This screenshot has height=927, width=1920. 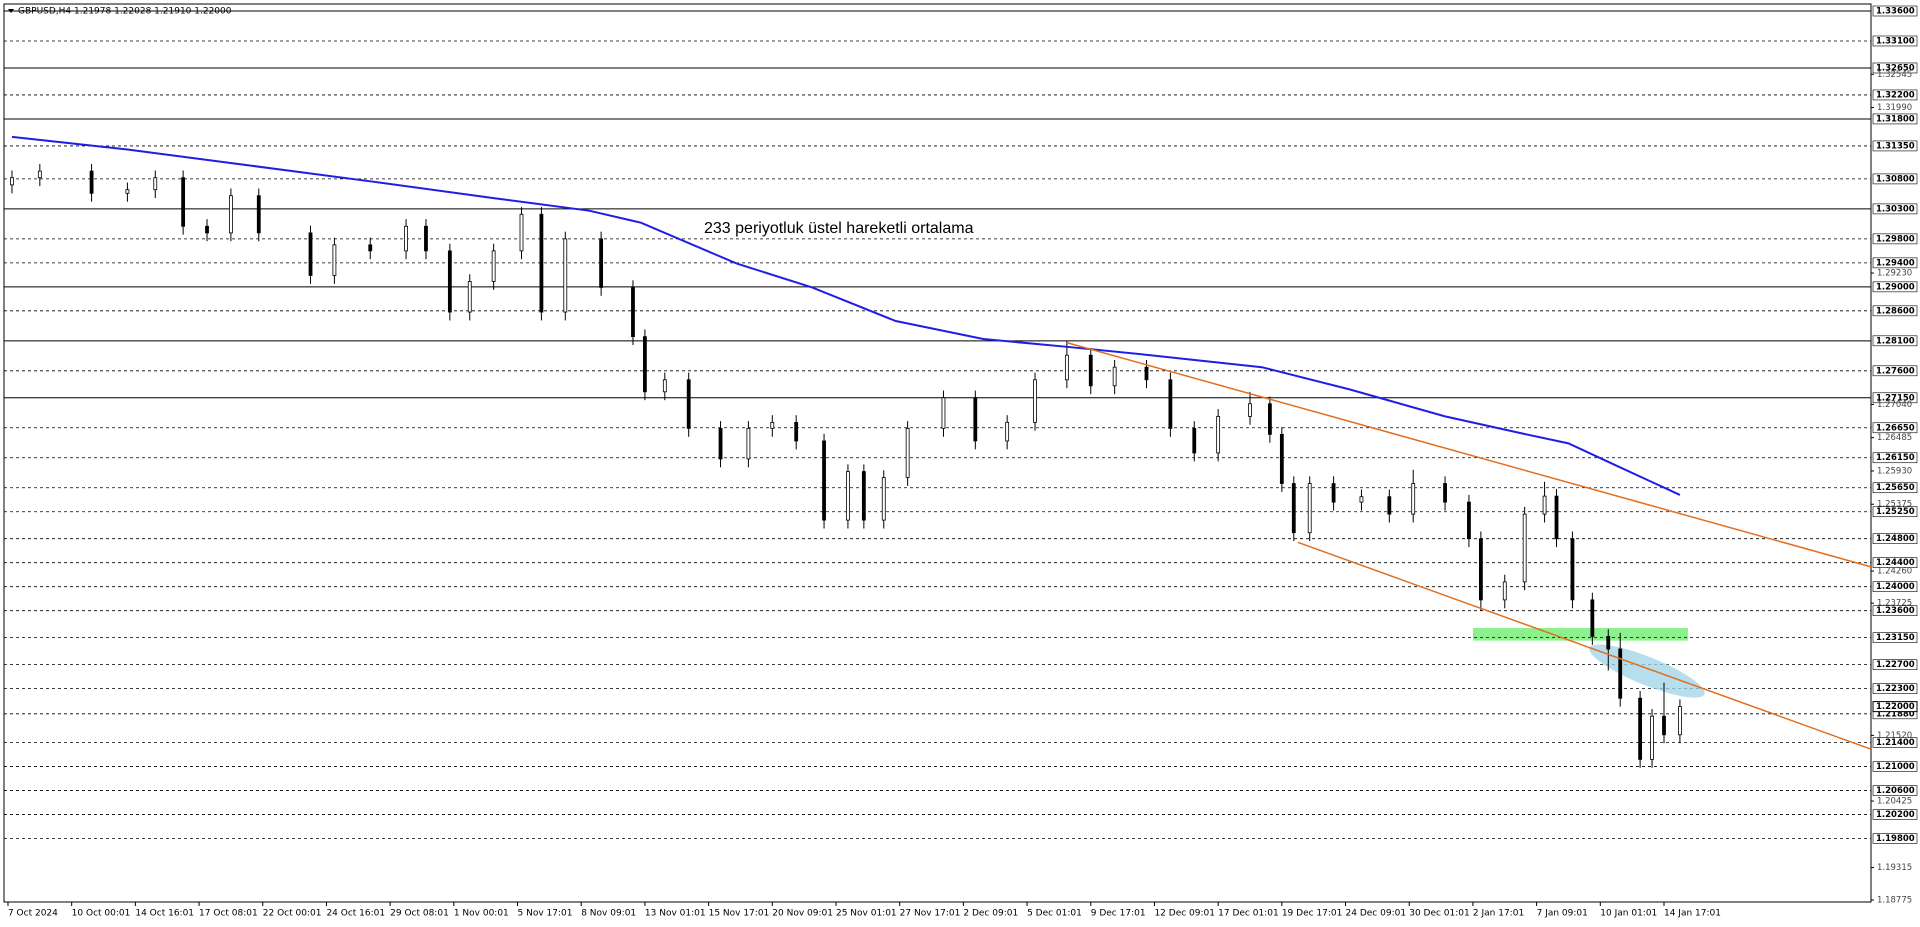 I want to click on x-tick-label: 12 Dec 09:01, so click(x=1184, y=914).